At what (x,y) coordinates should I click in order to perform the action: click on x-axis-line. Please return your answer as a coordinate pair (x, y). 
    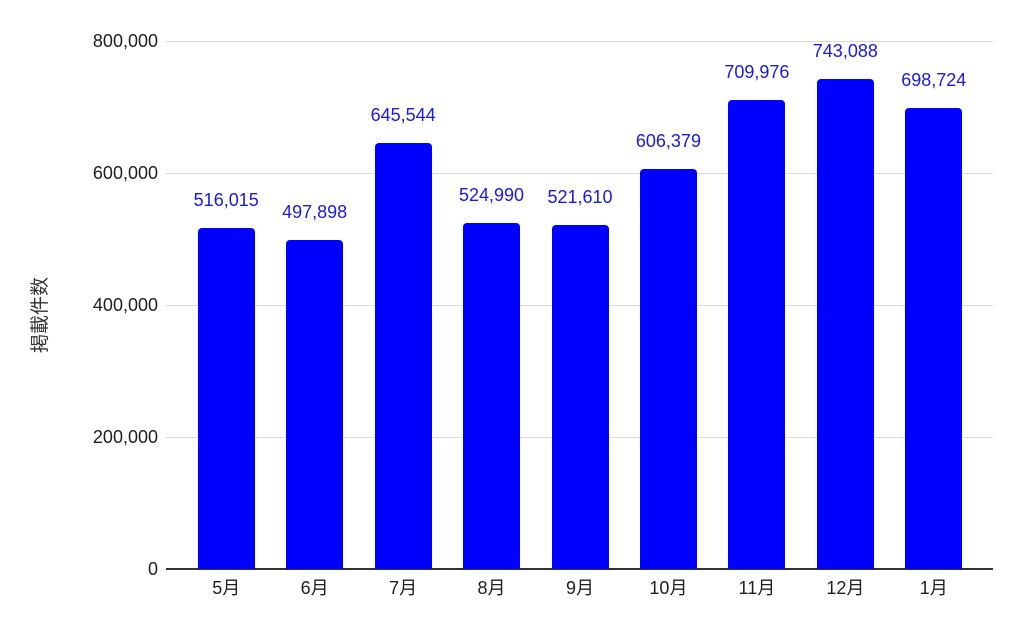
    Looking at the image, I should click on (579, 569).